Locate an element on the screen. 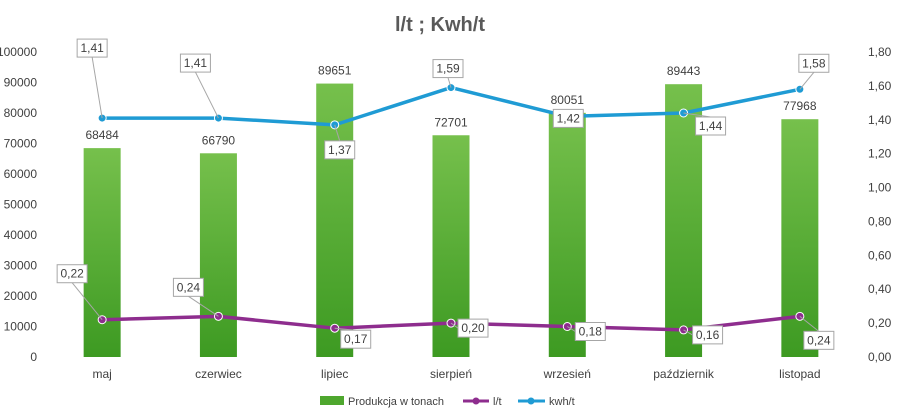 The height and width of the screenshot is (412, 899). right-tick-label: 1,20 is located at coordinates (880, 154).